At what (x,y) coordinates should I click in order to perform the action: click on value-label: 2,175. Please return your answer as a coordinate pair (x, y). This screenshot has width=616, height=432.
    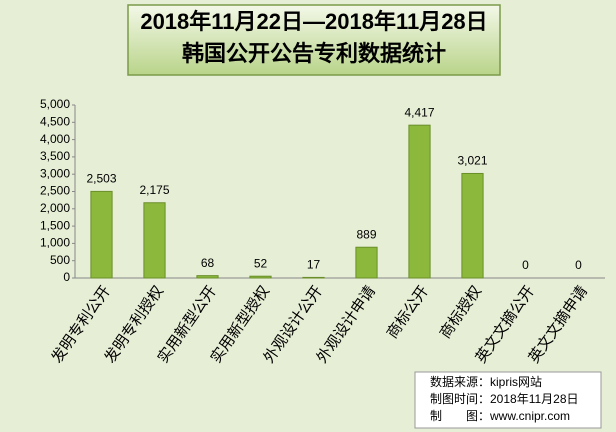
    Looking at the image, I should click on (154, 190).